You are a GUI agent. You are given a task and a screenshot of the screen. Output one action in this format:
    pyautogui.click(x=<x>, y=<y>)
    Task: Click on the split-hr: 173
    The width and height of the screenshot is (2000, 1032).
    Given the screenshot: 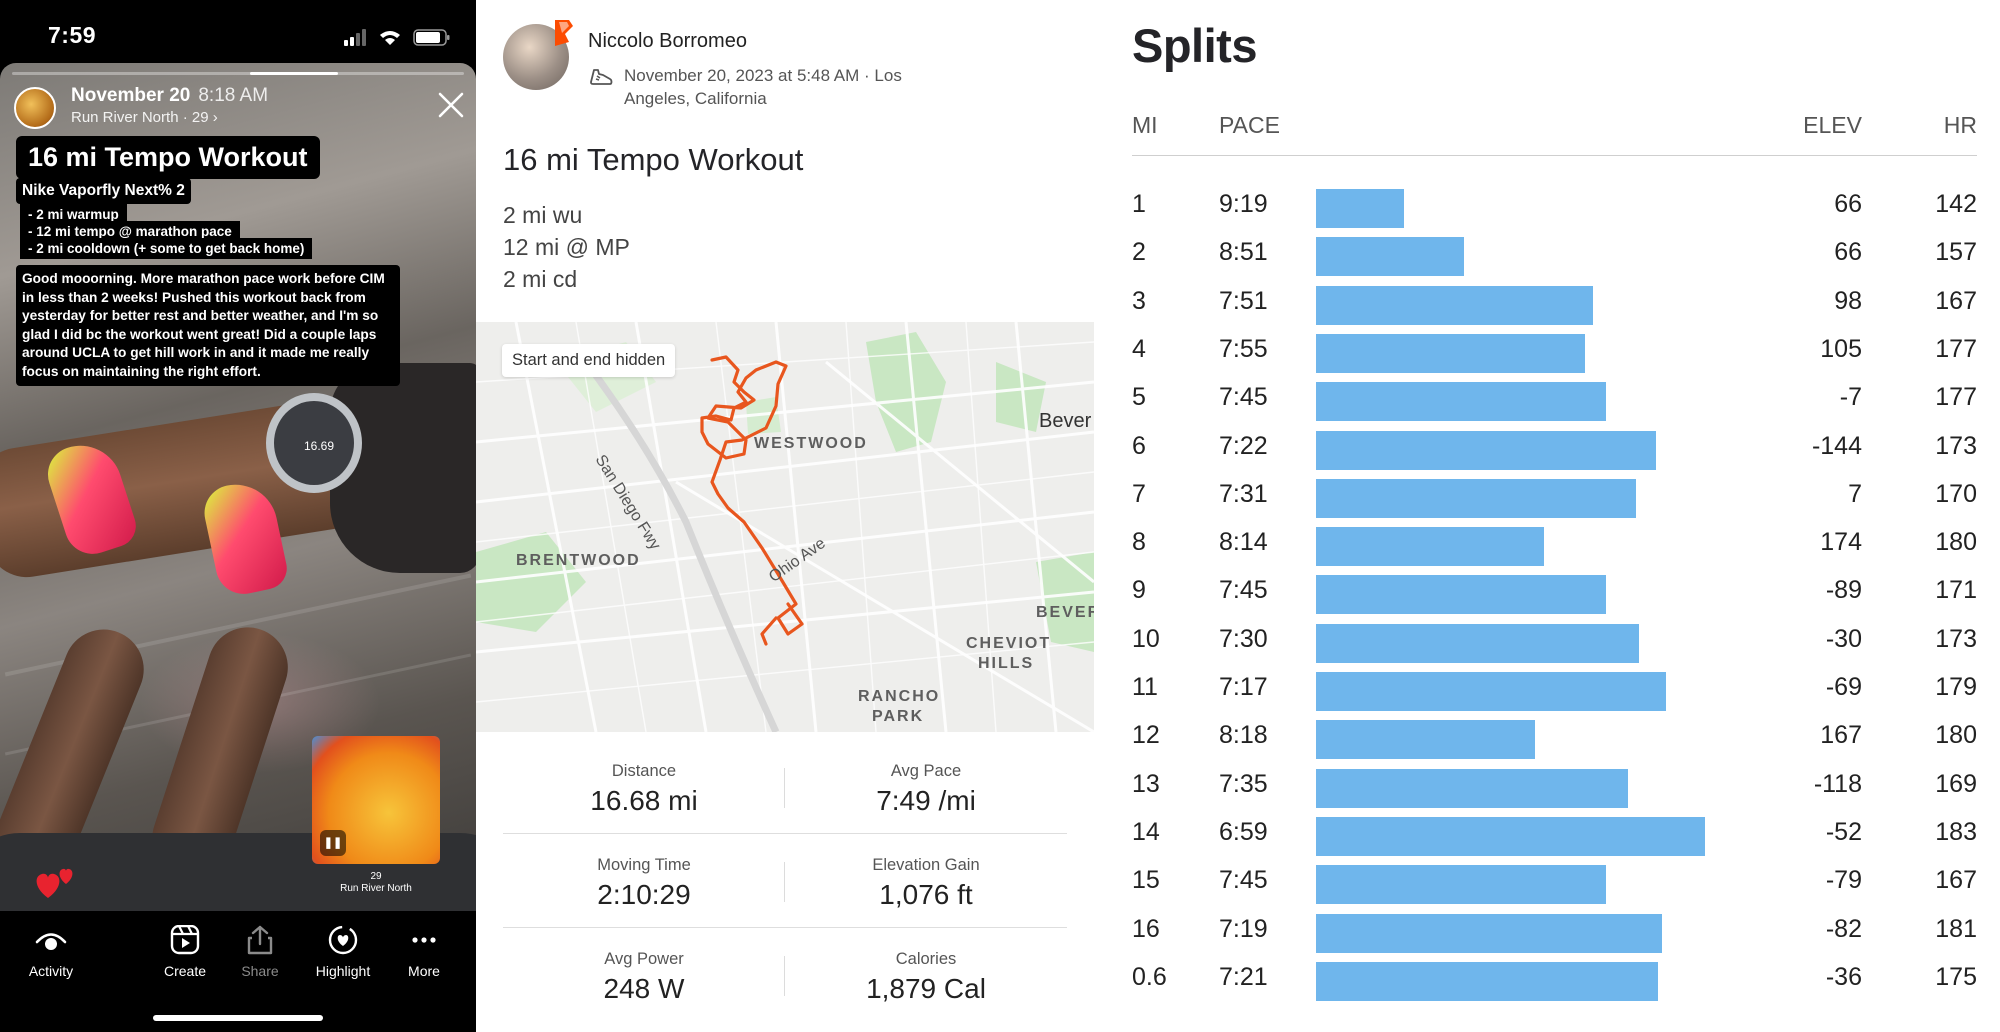 What is the action you would take?
    pyautogui.click(x=1956, y=638)
    